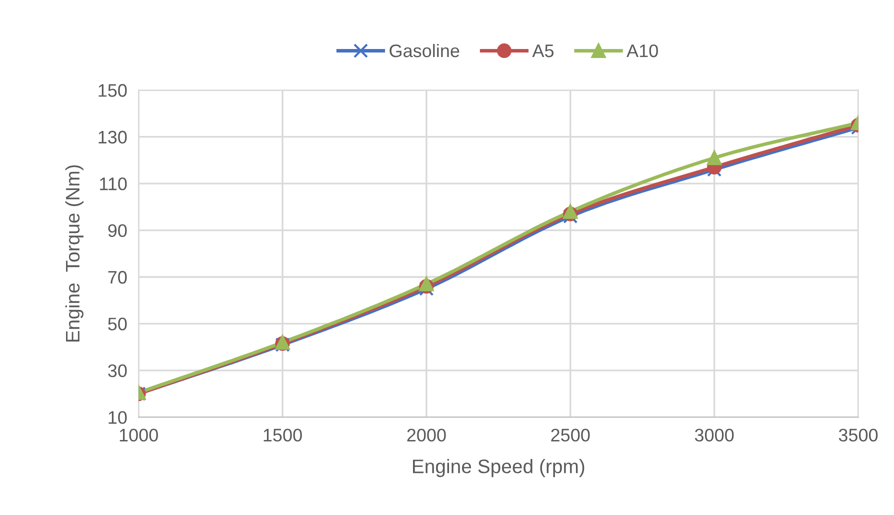 The height and width of the screenshot is (515, 894). I want to click on y-axis-title: Engine Torque (Nm), so click(74, 253).